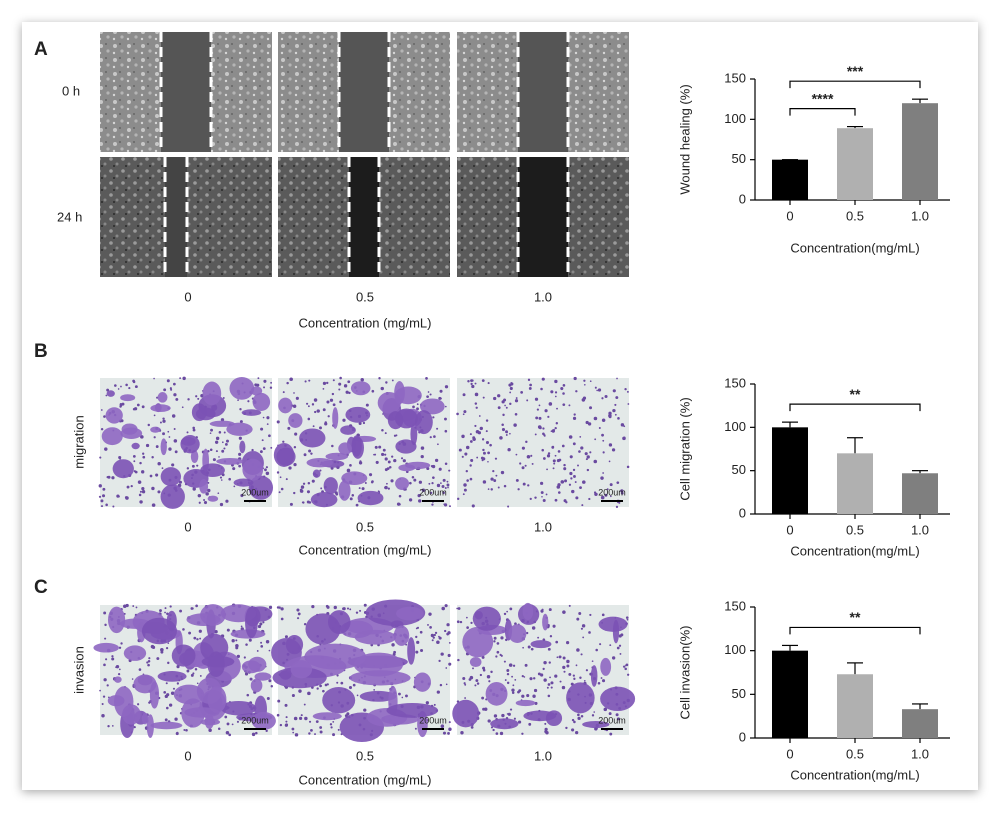  What do you see at coordinates (742, 198) in the screenshot?
I see `y-tick-label: 0` at bounding box center [742, 198].